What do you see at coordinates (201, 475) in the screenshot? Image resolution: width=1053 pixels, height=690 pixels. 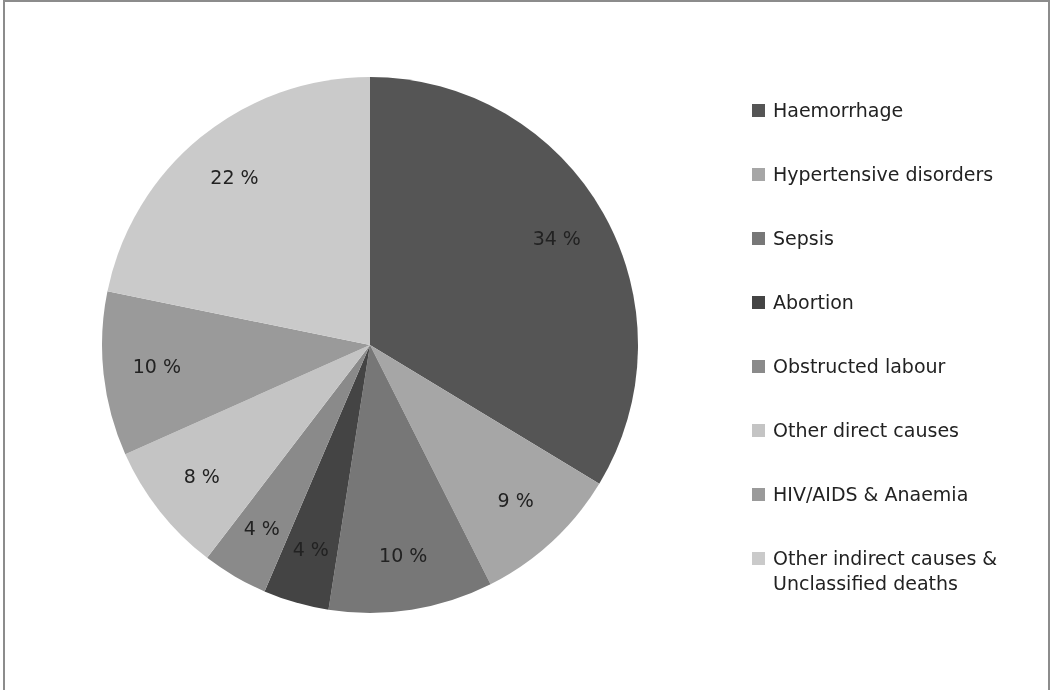 I see `data-label: 8 %` at bounding box center [201, 475].